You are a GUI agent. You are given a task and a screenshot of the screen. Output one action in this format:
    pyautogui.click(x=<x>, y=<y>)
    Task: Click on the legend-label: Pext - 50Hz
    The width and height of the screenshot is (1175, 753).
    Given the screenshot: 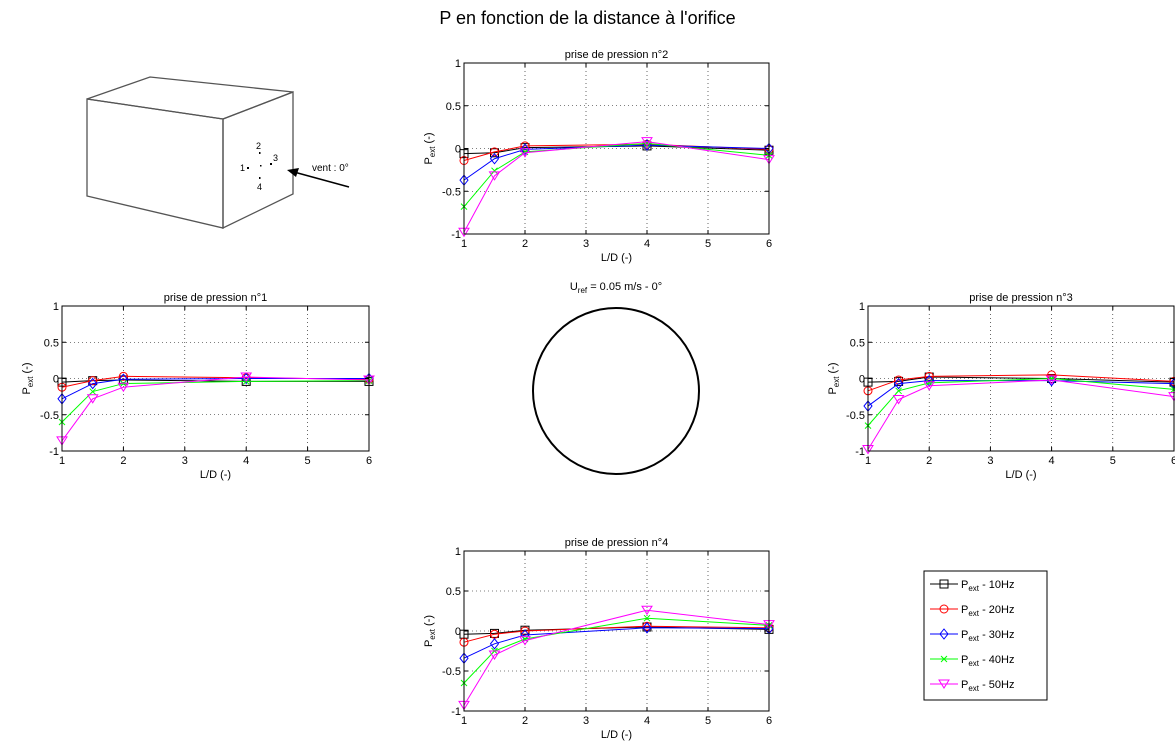 What is the action you would take?
    pyautogui.click(x=987, y=686)
    